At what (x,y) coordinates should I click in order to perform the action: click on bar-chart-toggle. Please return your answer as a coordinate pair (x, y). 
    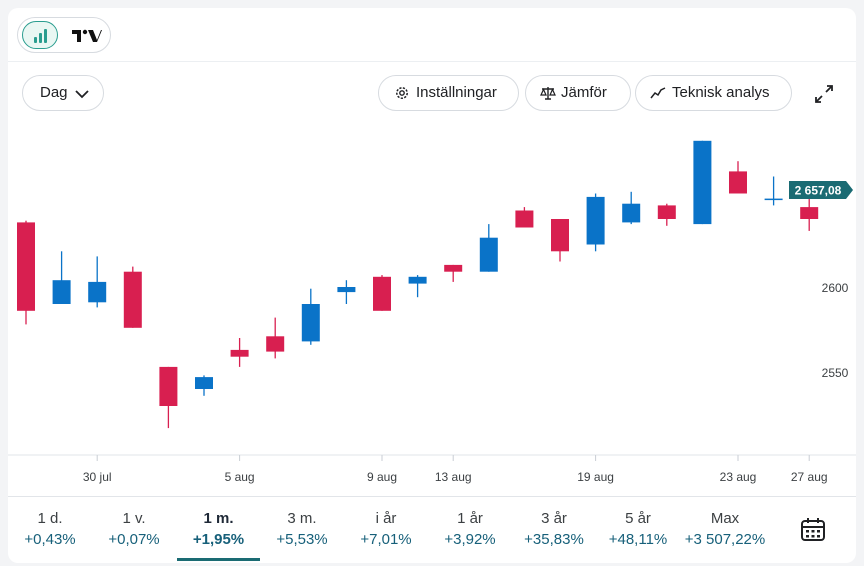
    Looking at the image, I should click on (40, 35).